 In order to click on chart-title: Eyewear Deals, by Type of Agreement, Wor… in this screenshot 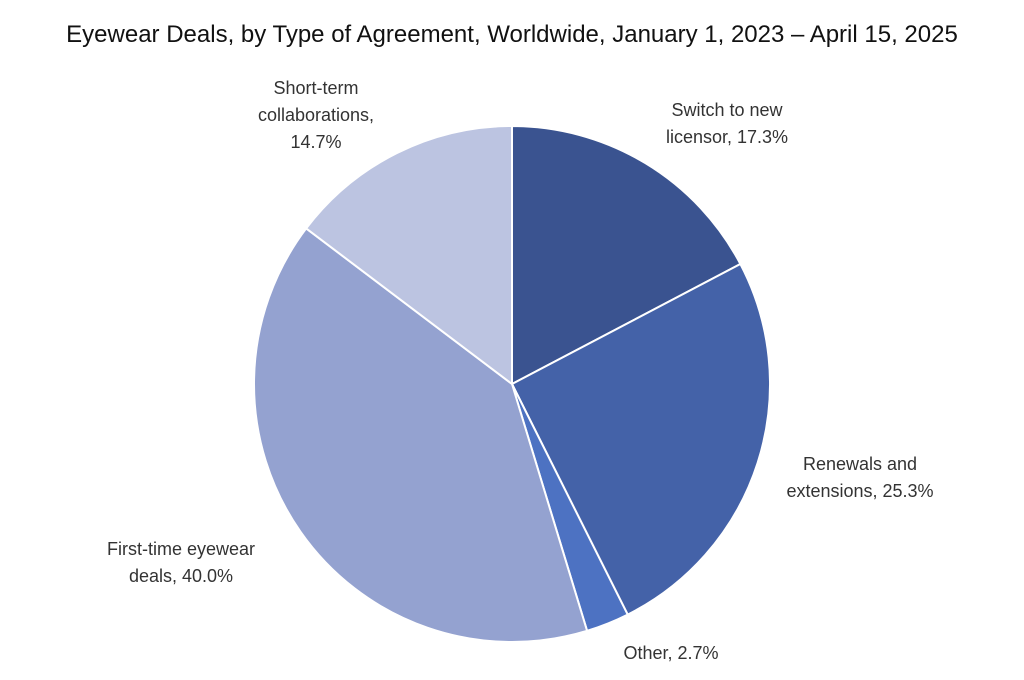, I will do `click(512, 34)`.